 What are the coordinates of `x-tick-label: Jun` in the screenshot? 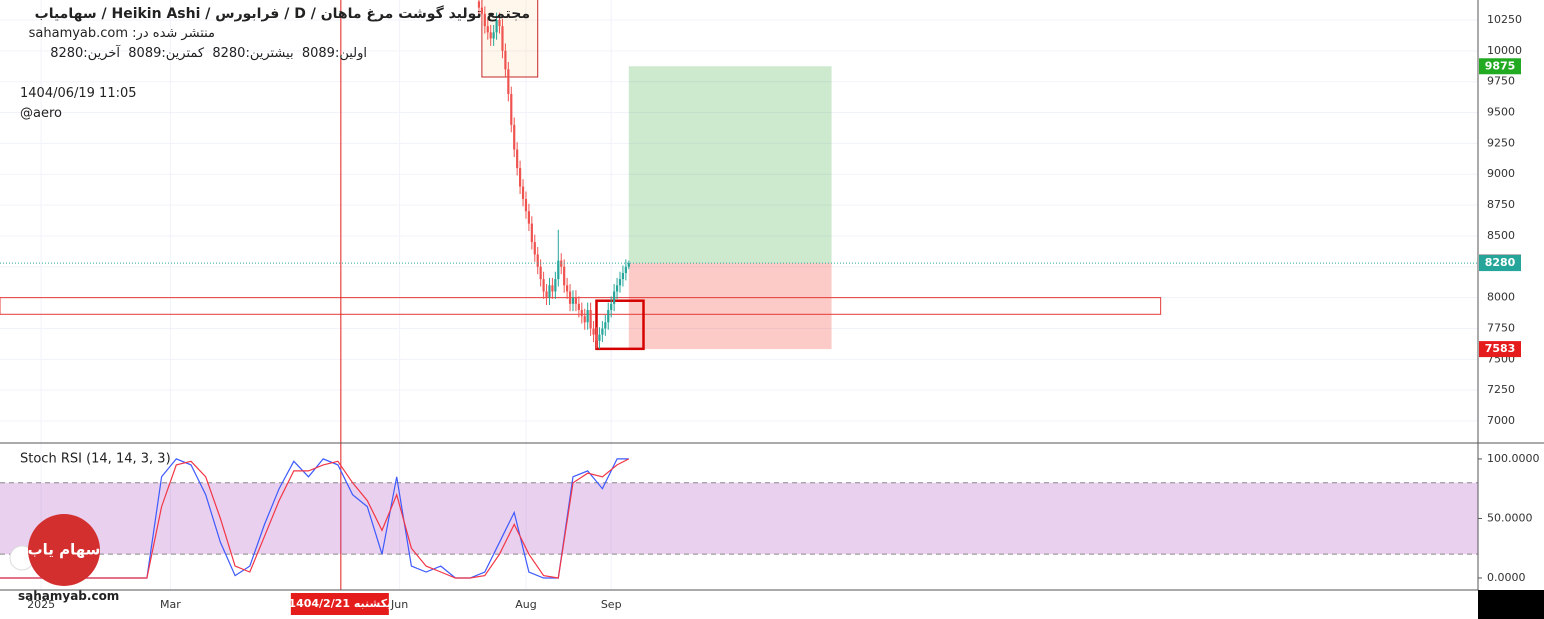 It's located at (399, 604).